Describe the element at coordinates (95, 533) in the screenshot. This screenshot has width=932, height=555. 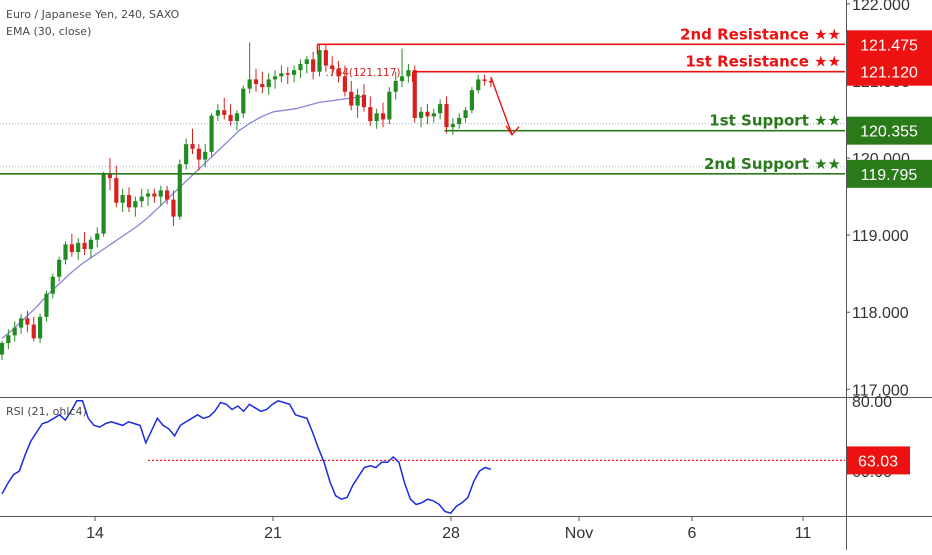
I see `time-tick-label: 14` at that location.